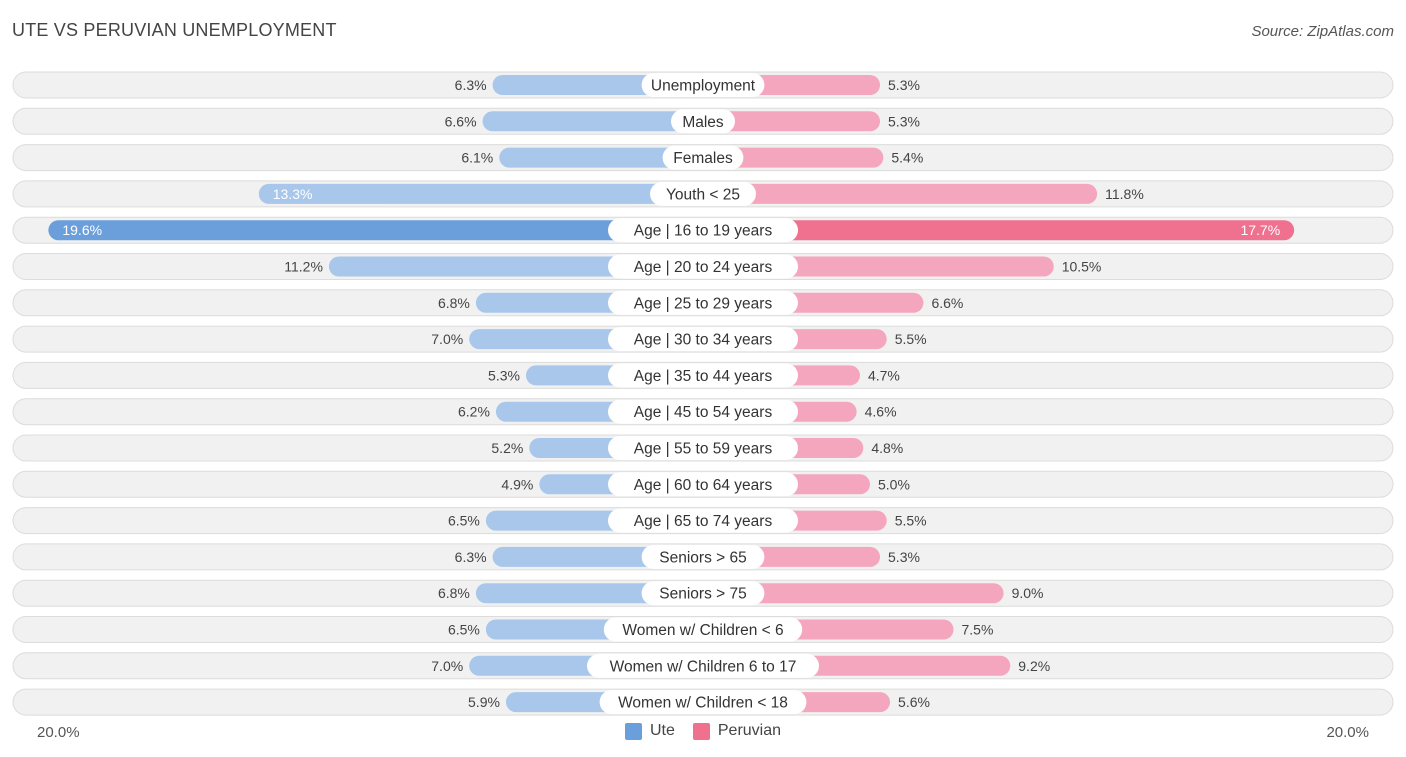 This screenshot has height=757, width=1406. Describe the element at coordinates (978, 630) in the screenshot. I see `value-label-peruvian: 7.5%` at that location.